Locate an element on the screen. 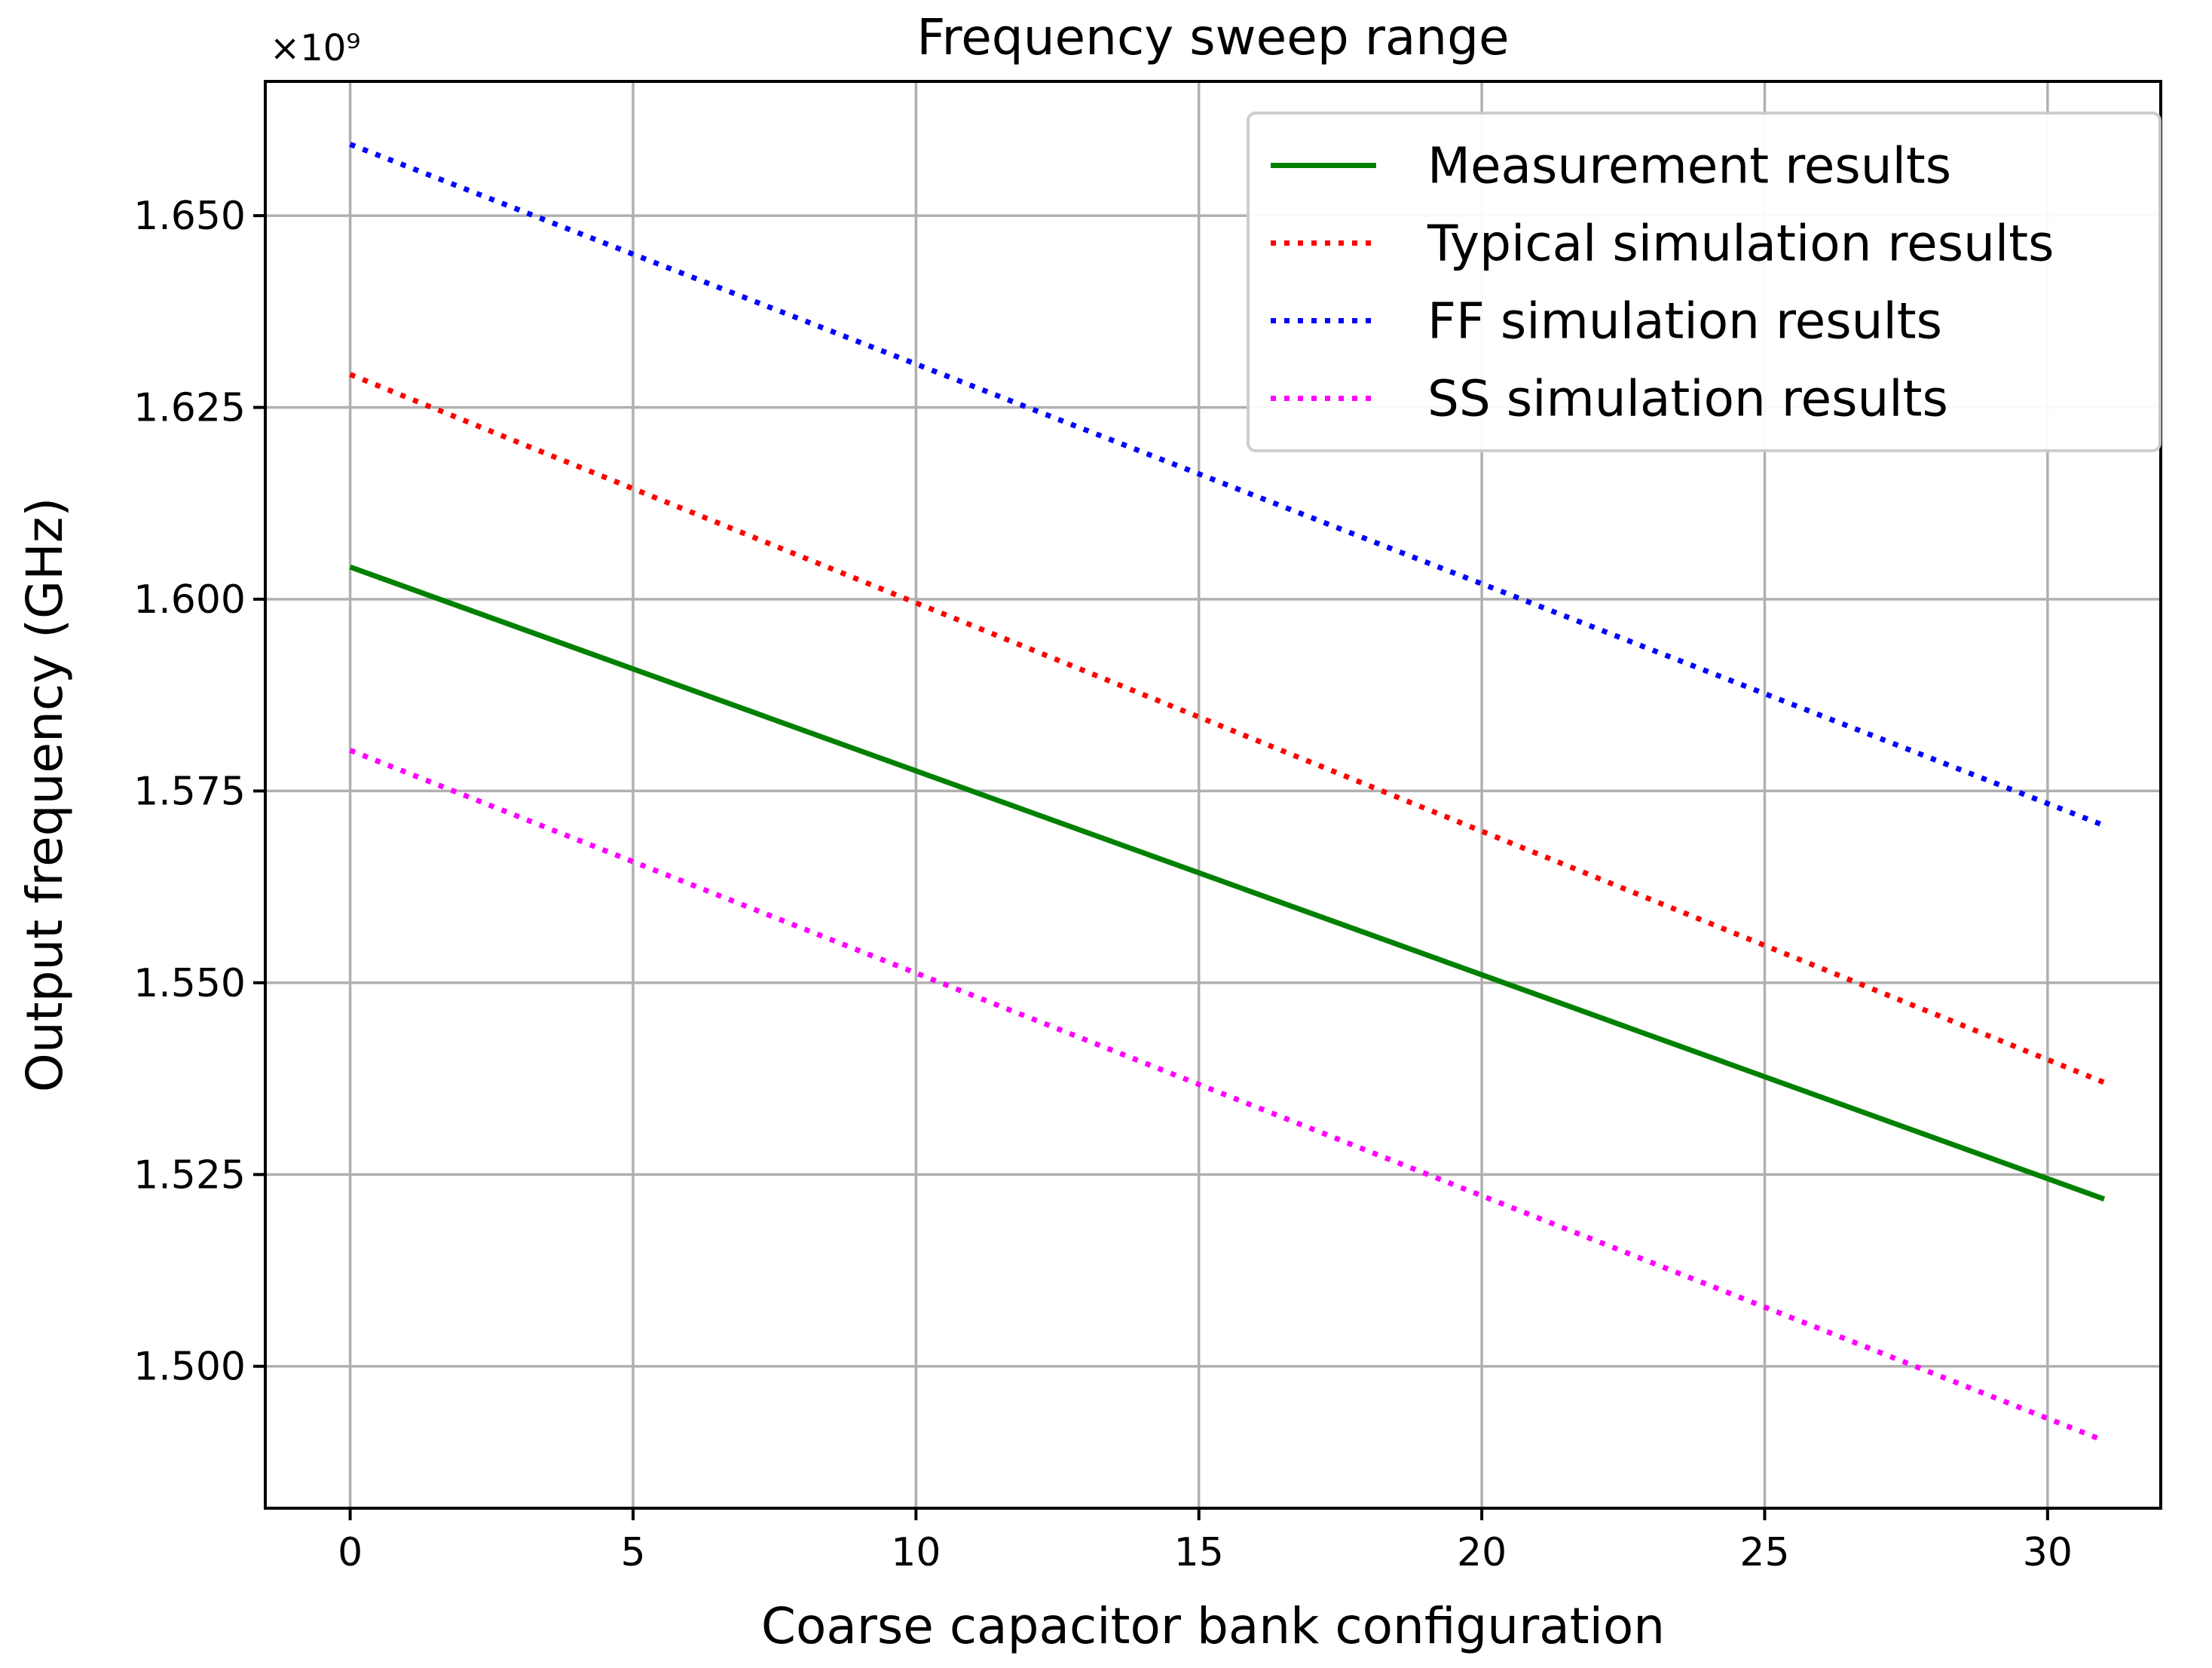 This screenshot has width=2212, height=1668. x-tick-label: 5 is located at coordinates (633, 1552).